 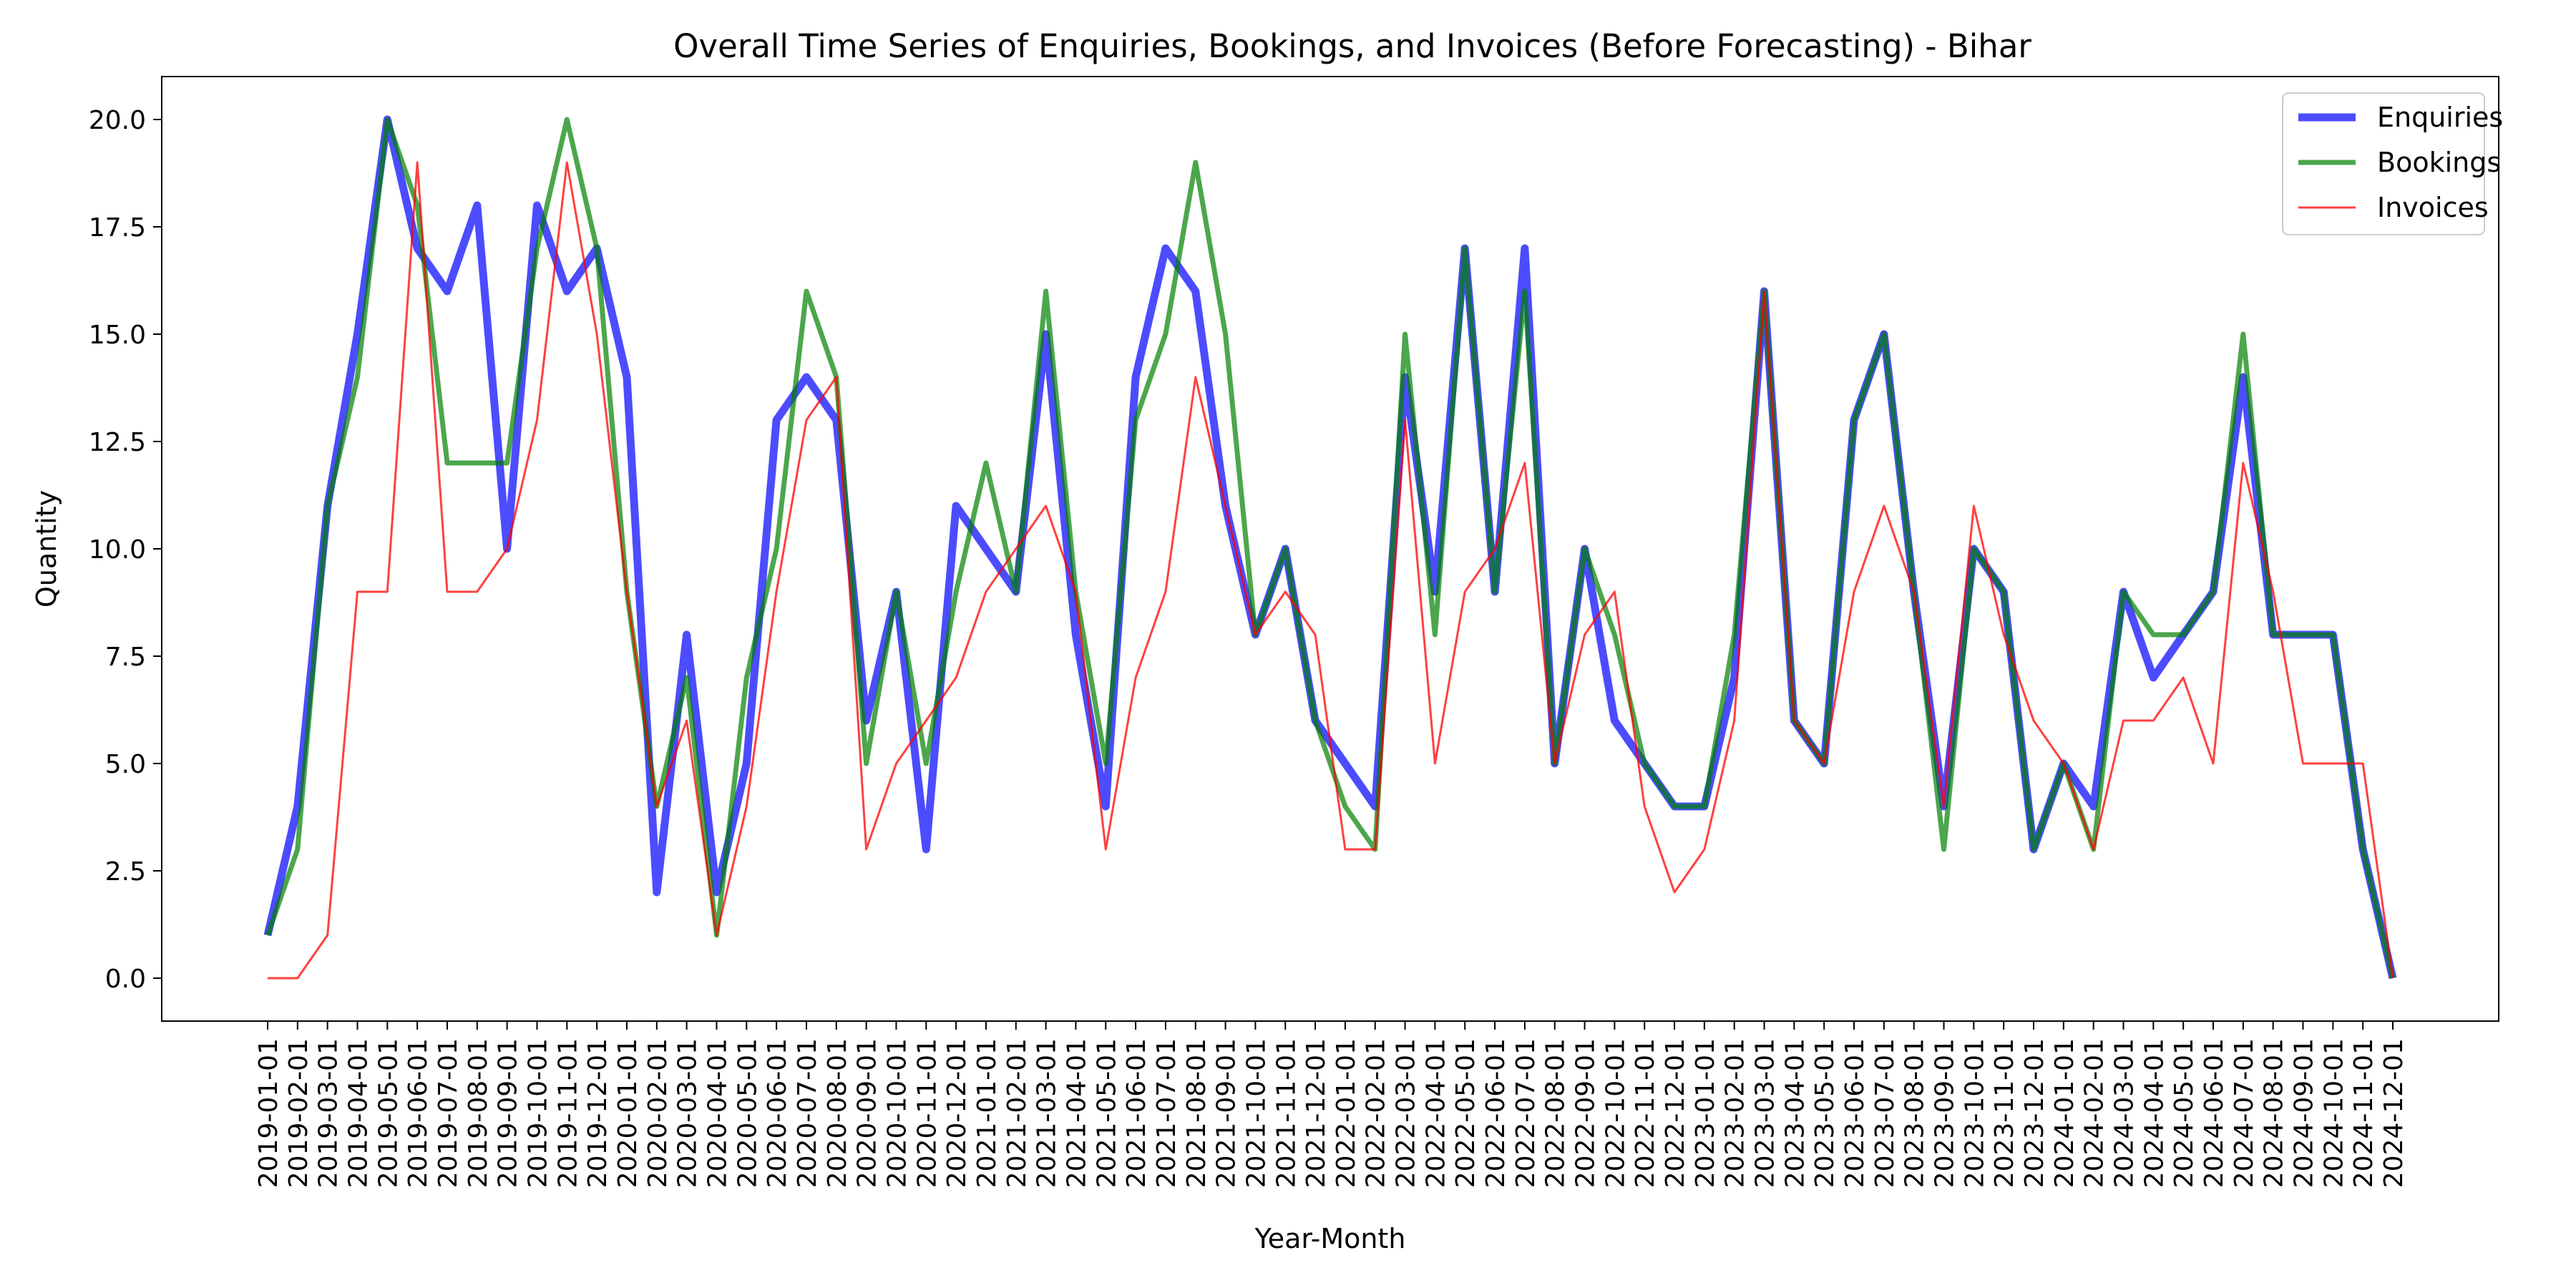 What do you see at coordinates (1675, 1113) in the screenshot?
I see `x-tick-label: 2022-12-01` at bounding box center [1675, 1113].